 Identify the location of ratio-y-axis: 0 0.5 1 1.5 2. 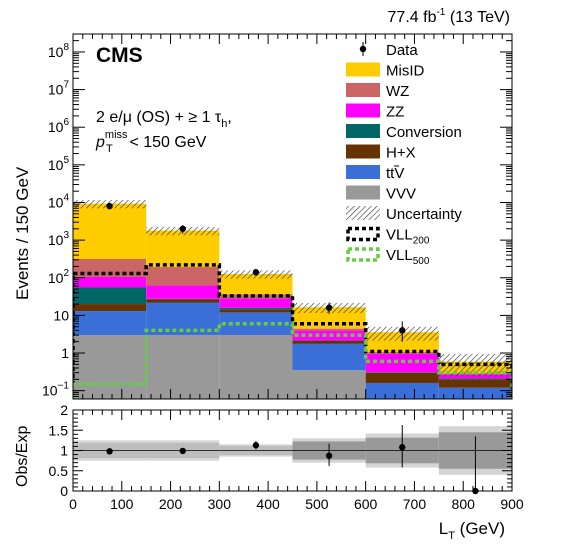
(280, 450).